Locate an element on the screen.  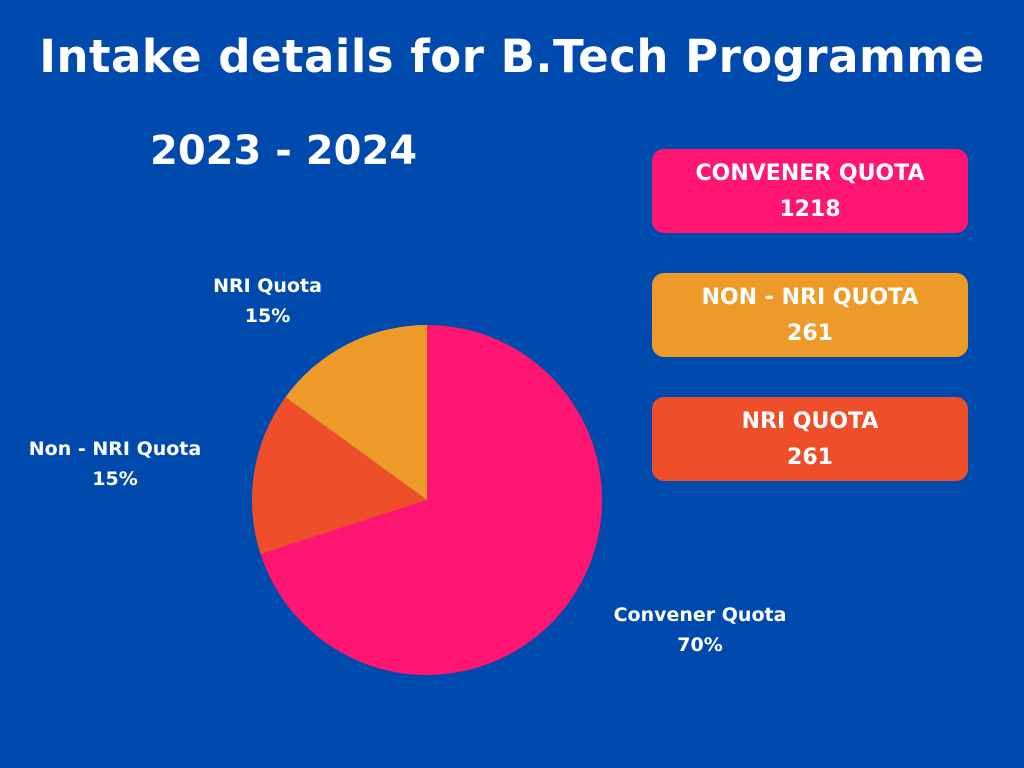
chart-subtitle: 2023 - 2024 is located at coordinates (284, 151).